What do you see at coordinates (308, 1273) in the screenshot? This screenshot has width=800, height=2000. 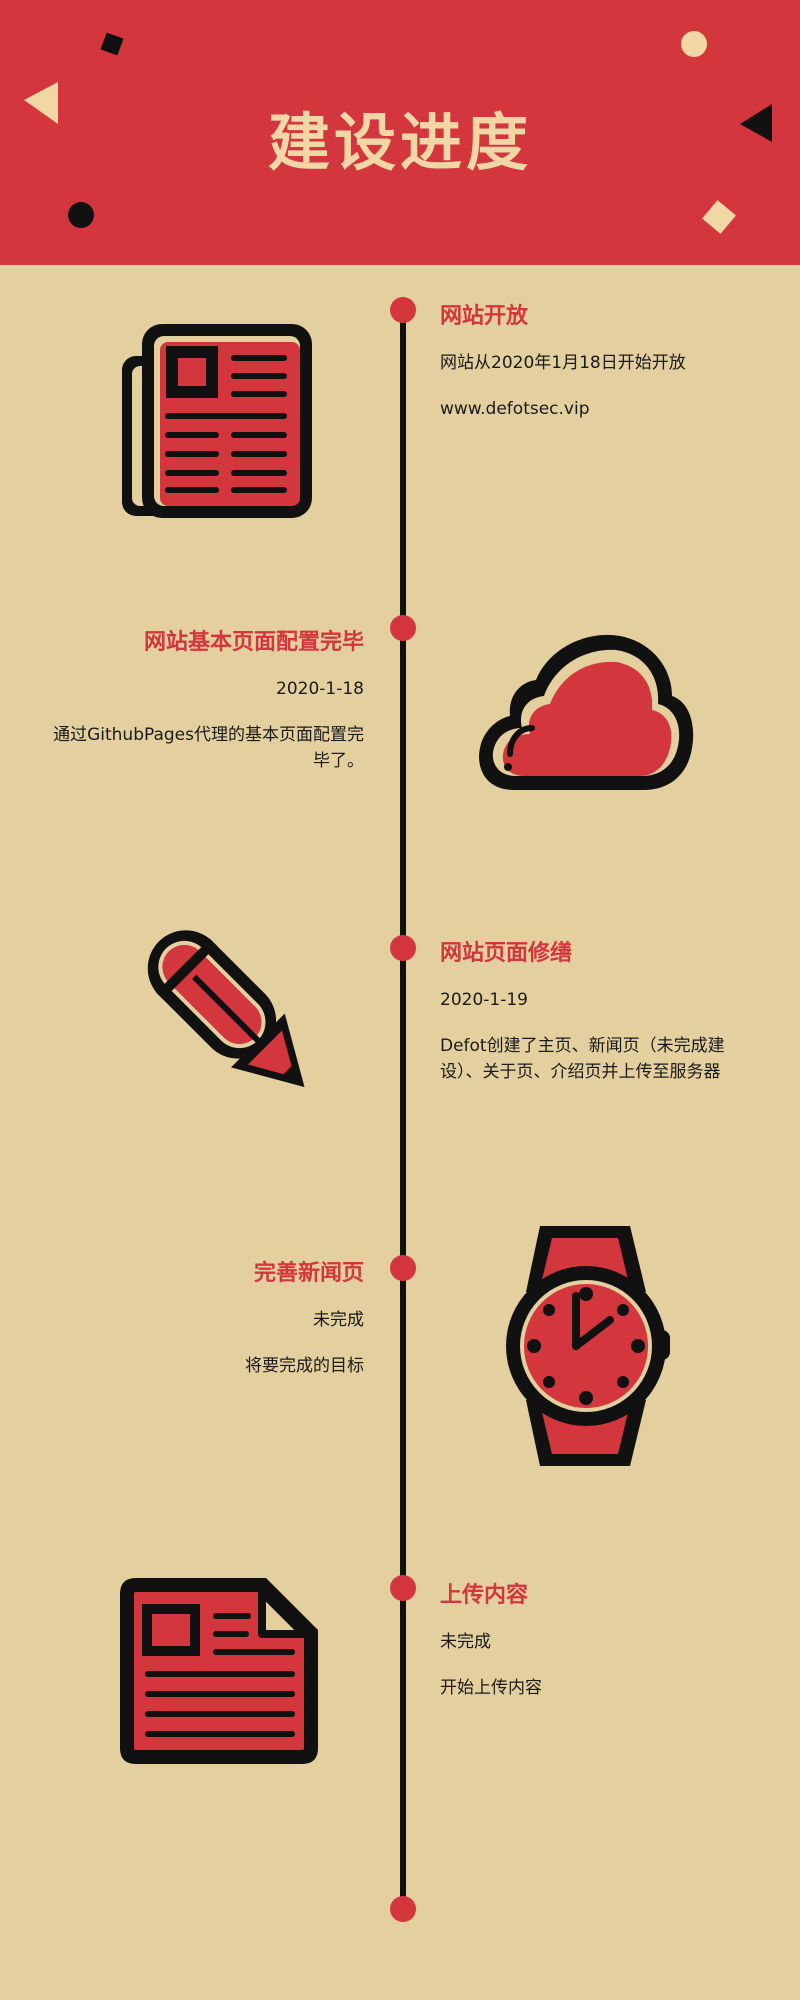 I see `entry-title: 完善新闻页` at bounding box center [308, 1273].